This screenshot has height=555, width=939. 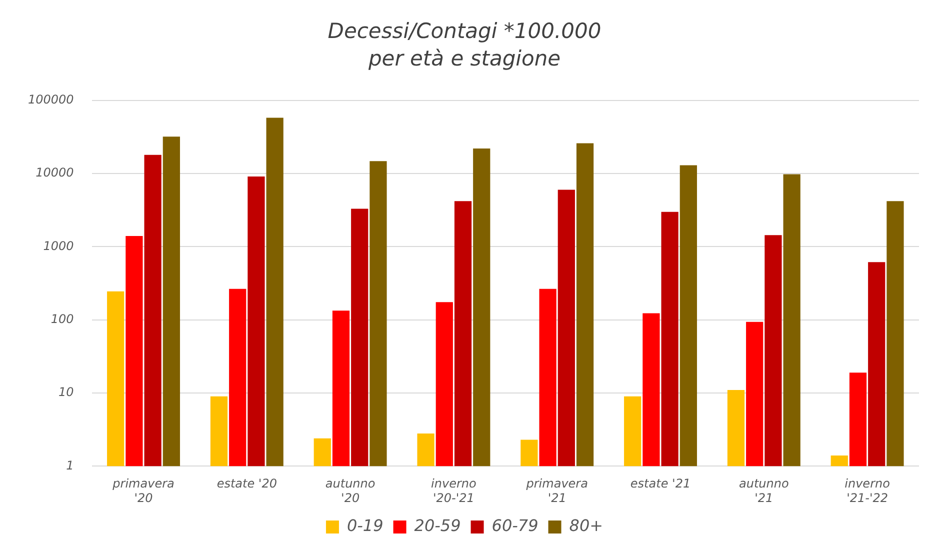 What do you see at coordinates (763, 490) in the screenshot?
I see `x-tick-label: autunno '21` at bounding box center [763, 490].